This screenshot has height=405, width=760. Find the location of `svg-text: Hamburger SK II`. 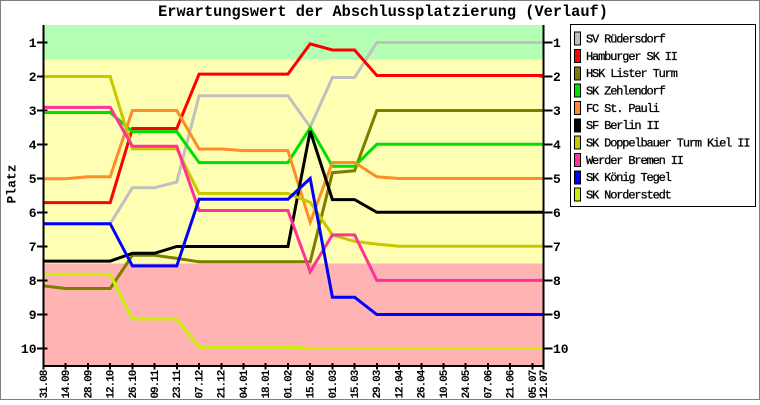

svg-text: Hamburger SK II is located at coordinates (631, 57).